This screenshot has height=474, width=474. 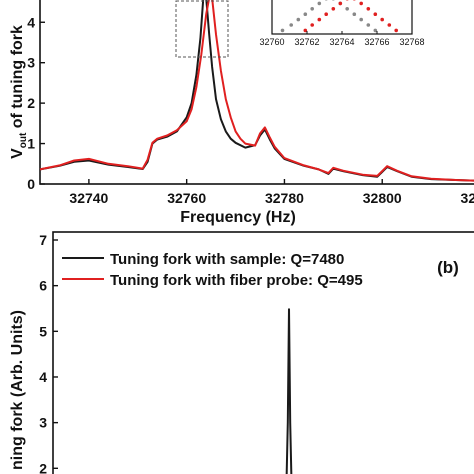 I want to click on panel-a-y-tick-label: 0, so click(x=31, y=184).